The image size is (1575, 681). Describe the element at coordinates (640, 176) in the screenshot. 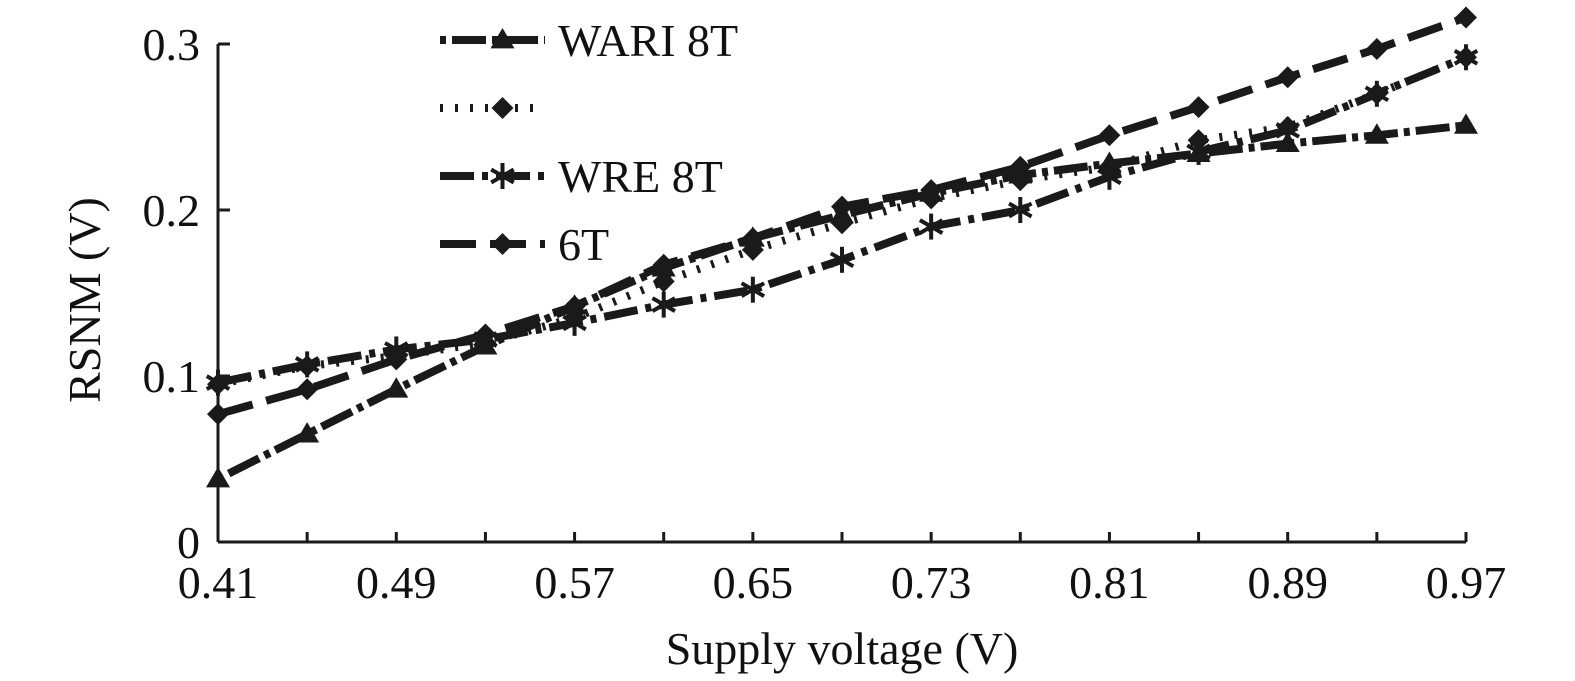

I see `legend-label: WRE 8T` at that location.